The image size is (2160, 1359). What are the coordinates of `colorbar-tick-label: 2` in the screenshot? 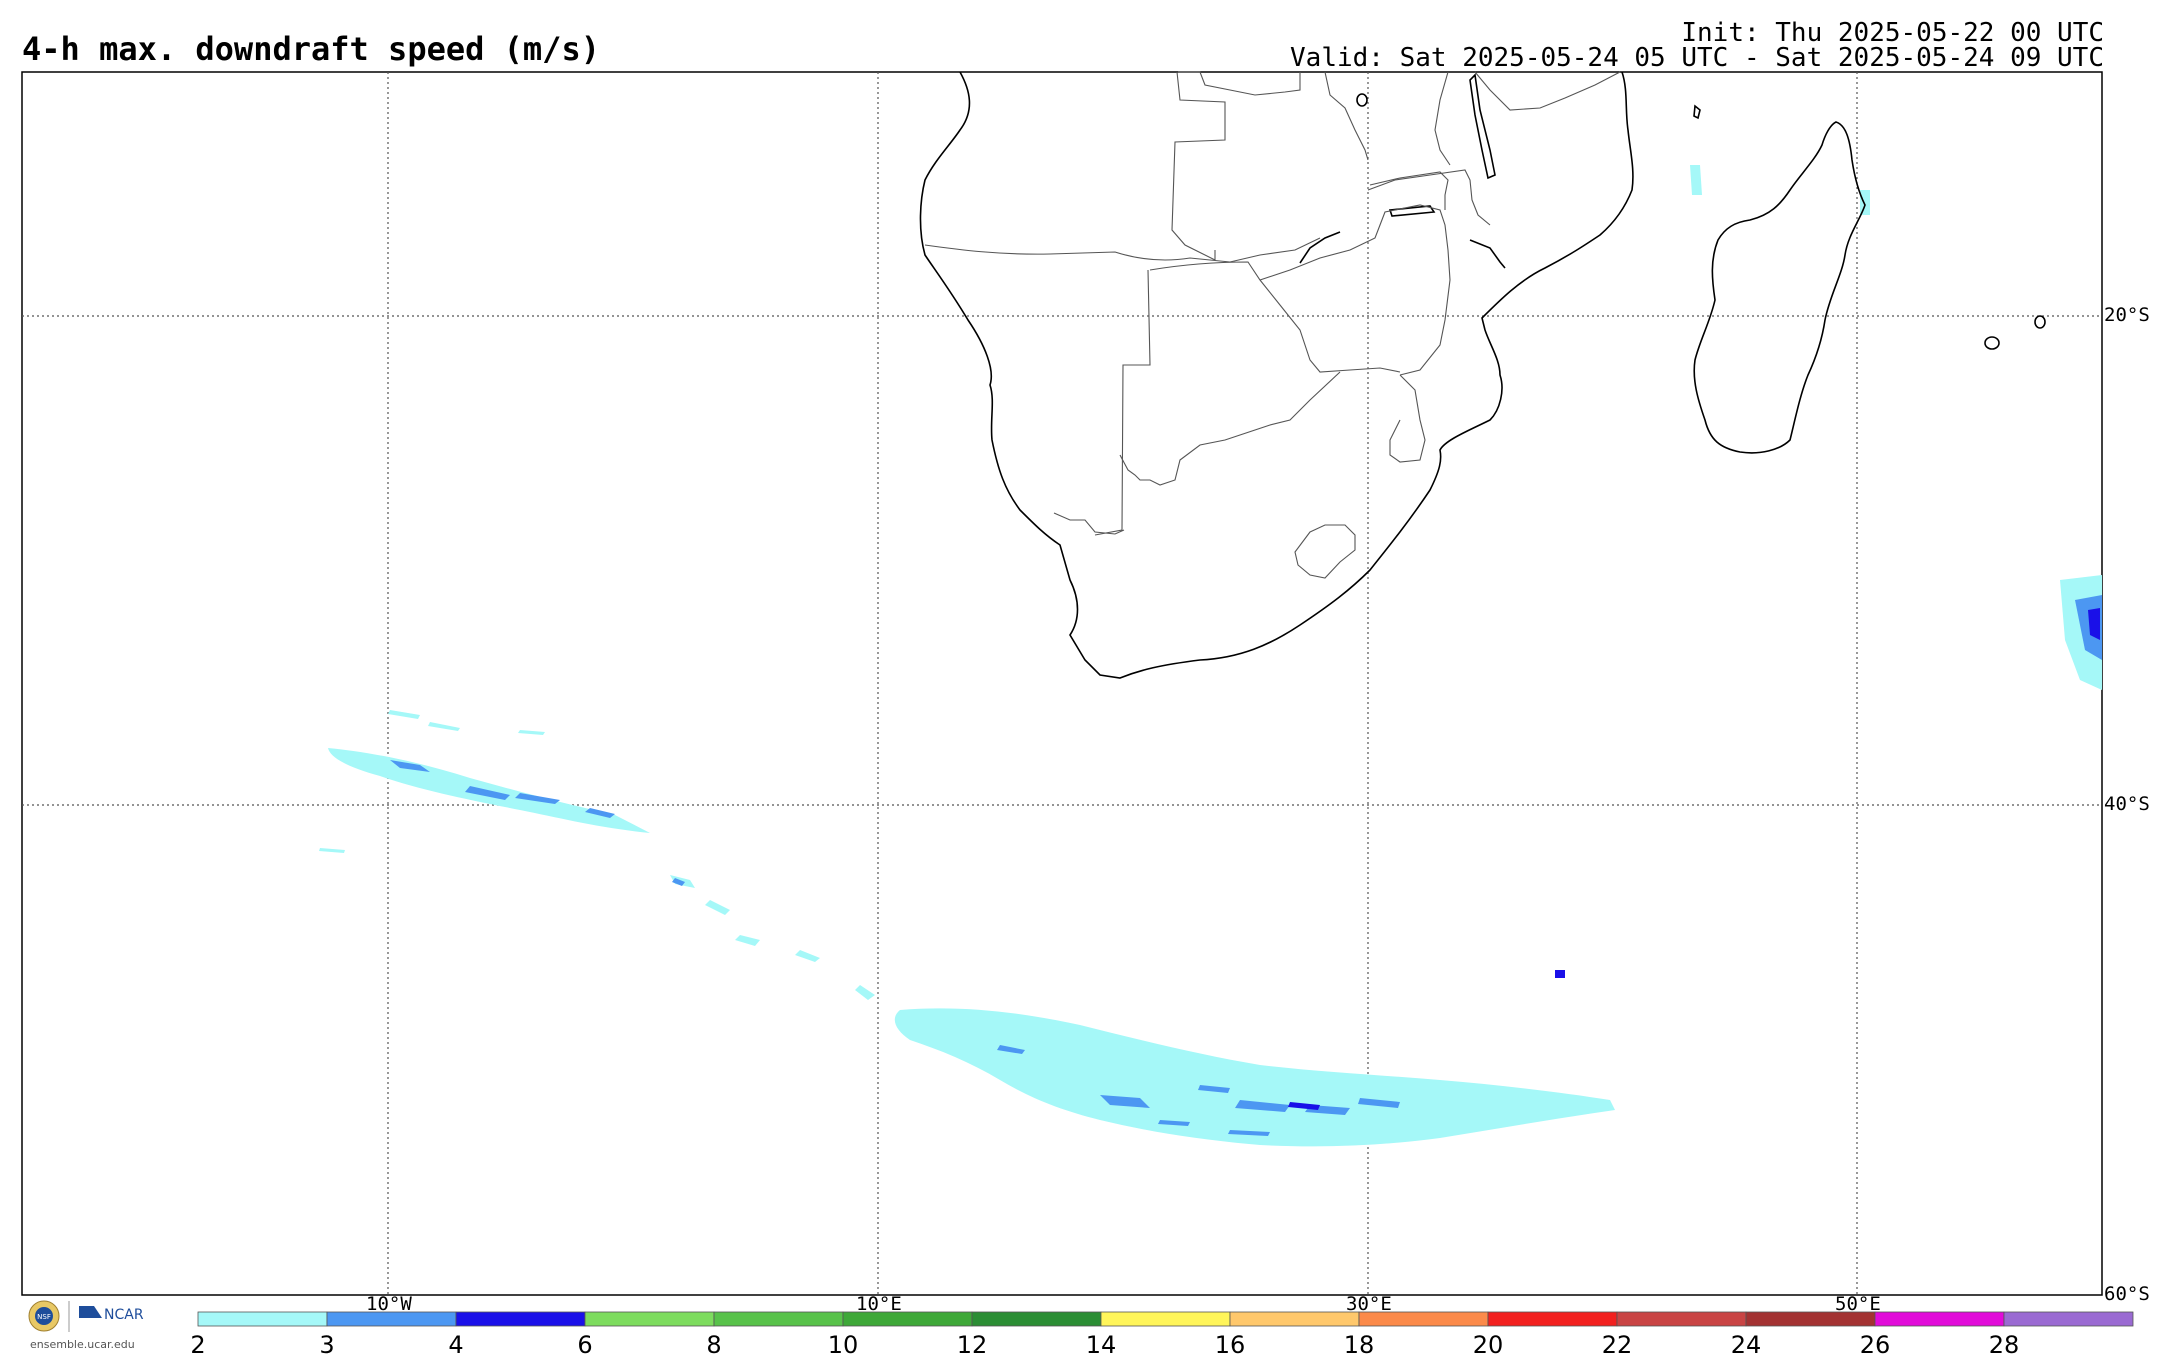 It's located at (198, 1345).